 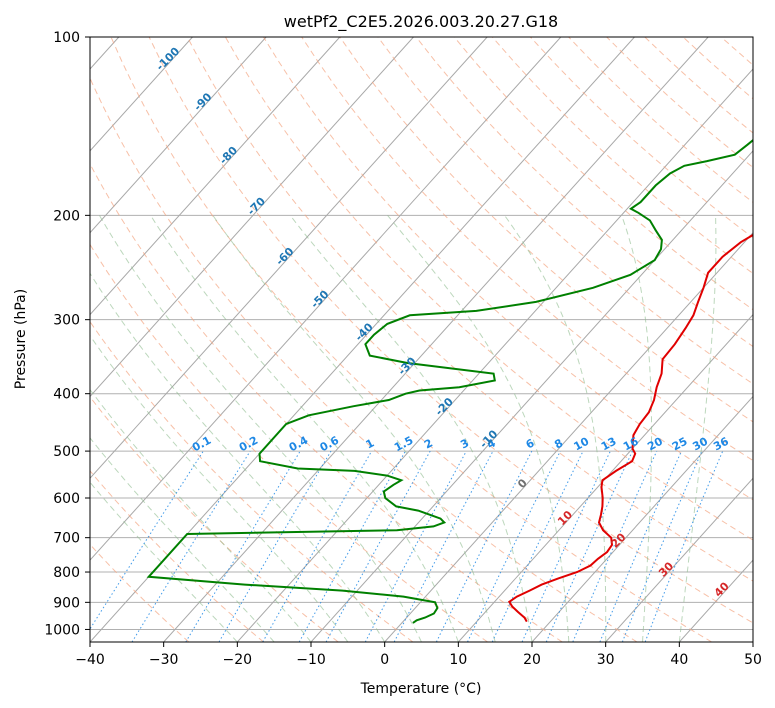 What do you see at coordinates (753, 660) in the screenshot?
I see `x-tick-label: 50` at bounding box center [753, 660].